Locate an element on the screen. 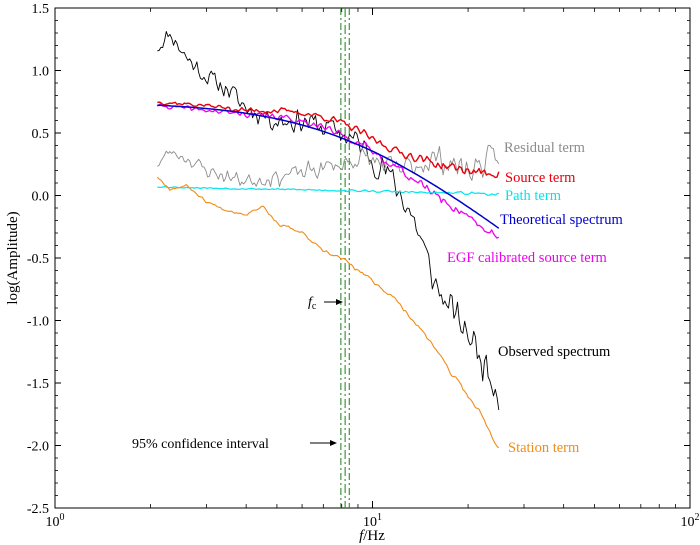 Image resolution: width=700 pixels, height=545 pixels. x-tick-label: 10⁰ is located at coordinates (55, 521).